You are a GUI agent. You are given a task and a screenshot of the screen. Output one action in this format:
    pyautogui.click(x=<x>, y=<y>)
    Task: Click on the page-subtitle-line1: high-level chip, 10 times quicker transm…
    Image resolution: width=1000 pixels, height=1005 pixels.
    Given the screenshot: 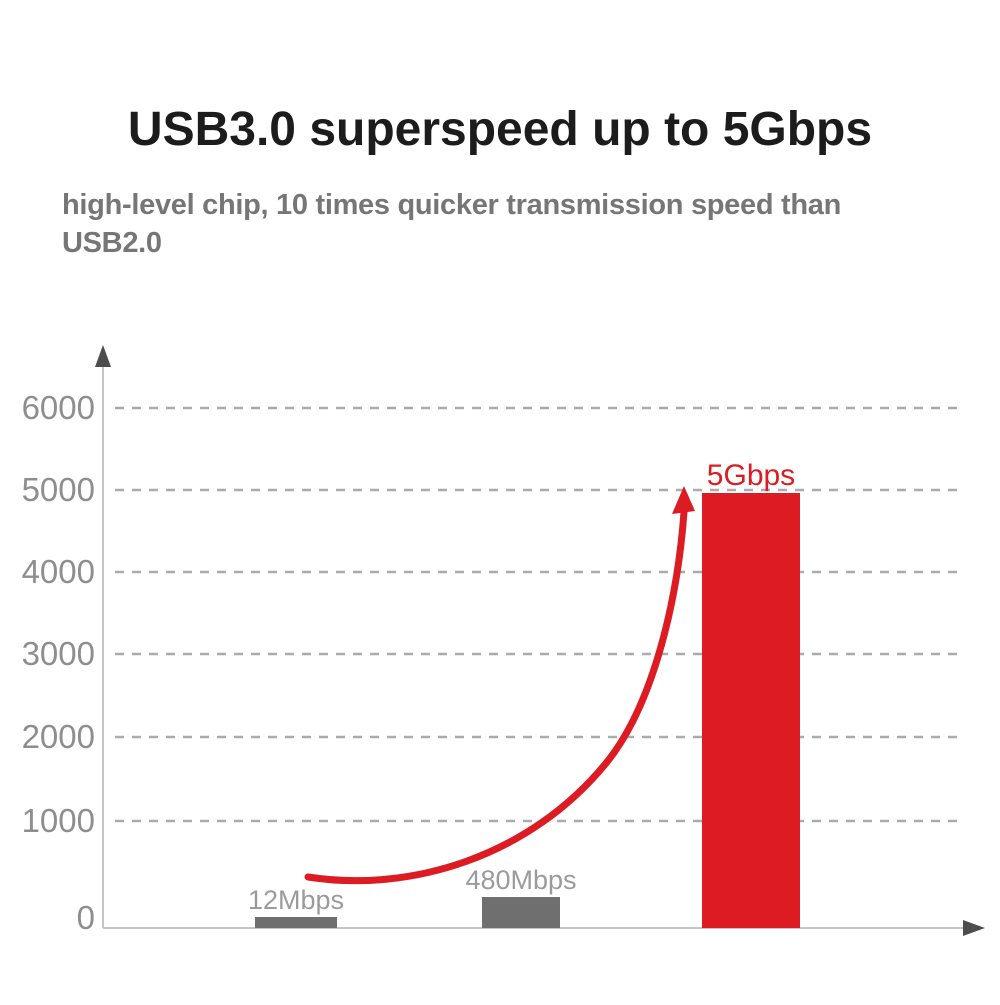 What is the action you would take?
    pyautogui.click(x=452, y=205)
    